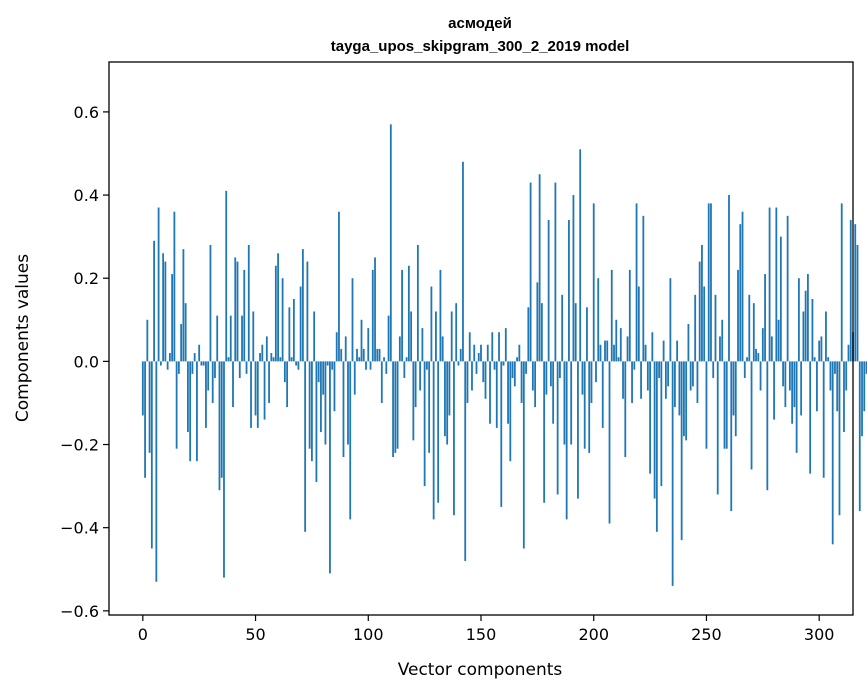  Describe the element at coordinates (79, 528) in the screenshot. I see `y-tick-label: −0.4` at that location.